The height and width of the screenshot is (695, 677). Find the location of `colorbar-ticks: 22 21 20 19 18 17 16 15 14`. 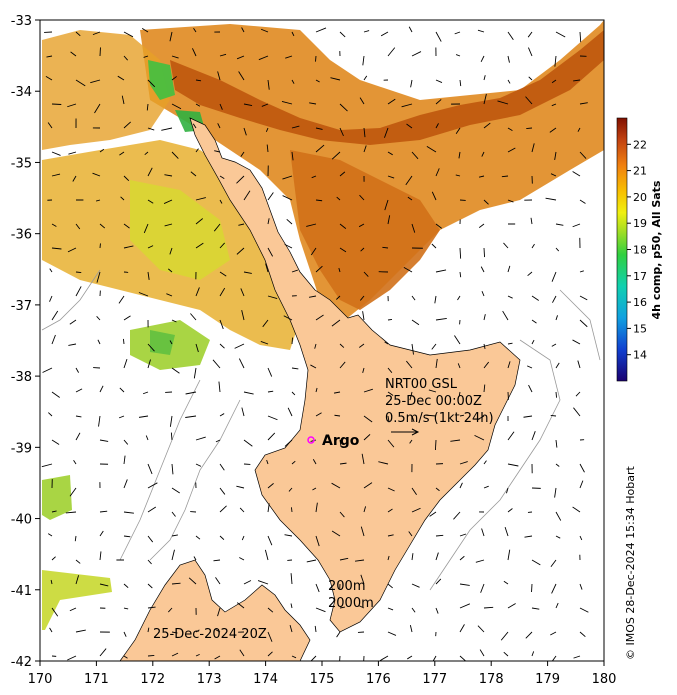

colorbar-ticks: 22 21 20 19 18 17 16 15 14 is located at coordinates (637, 250).